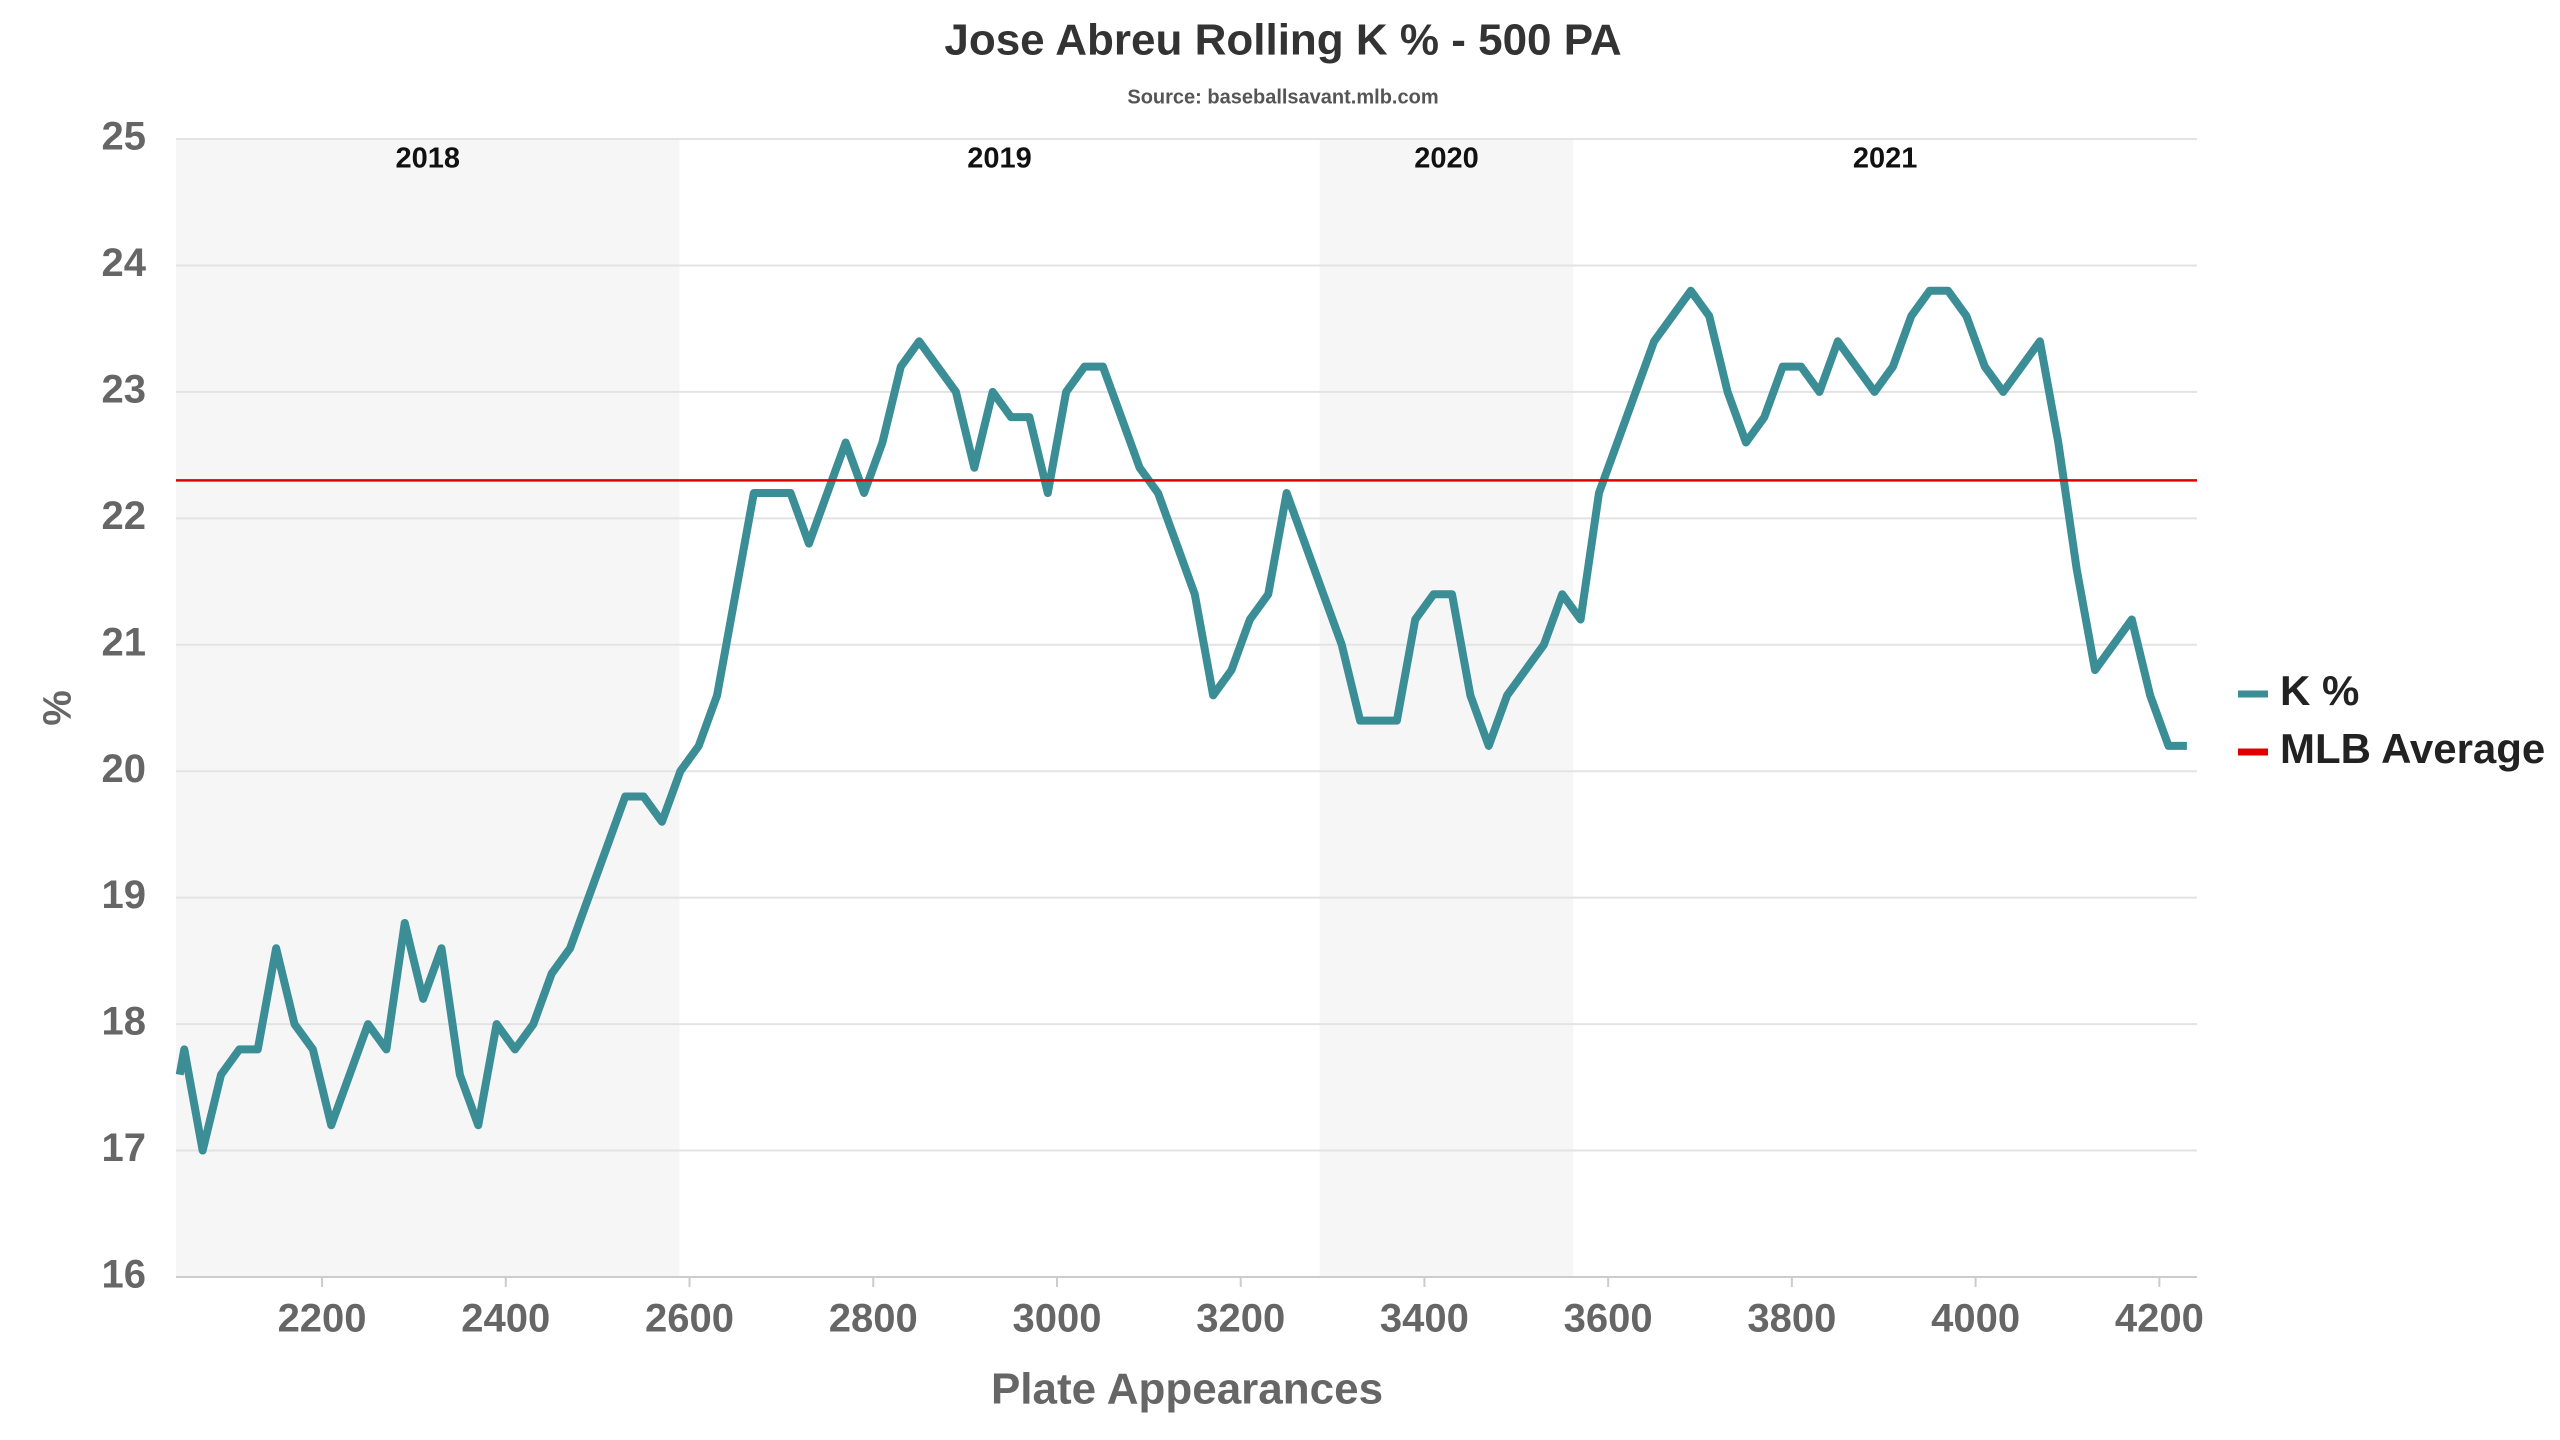 The image size is (2560, 1440). What do you see at coordinates (1187, 1389) in the screenshot?
I see `x-axis-label: Plate Appearances` at bounding box center [1187, 1389].